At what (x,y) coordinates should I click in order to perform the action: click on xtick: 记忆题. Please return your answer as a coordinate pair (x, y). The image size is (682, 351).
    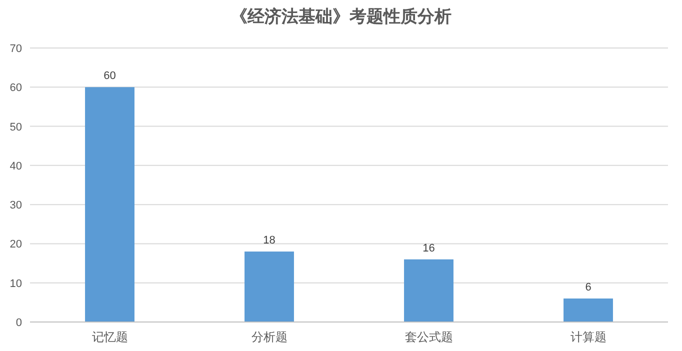
    Looking at the image, I should click on (110, 337).